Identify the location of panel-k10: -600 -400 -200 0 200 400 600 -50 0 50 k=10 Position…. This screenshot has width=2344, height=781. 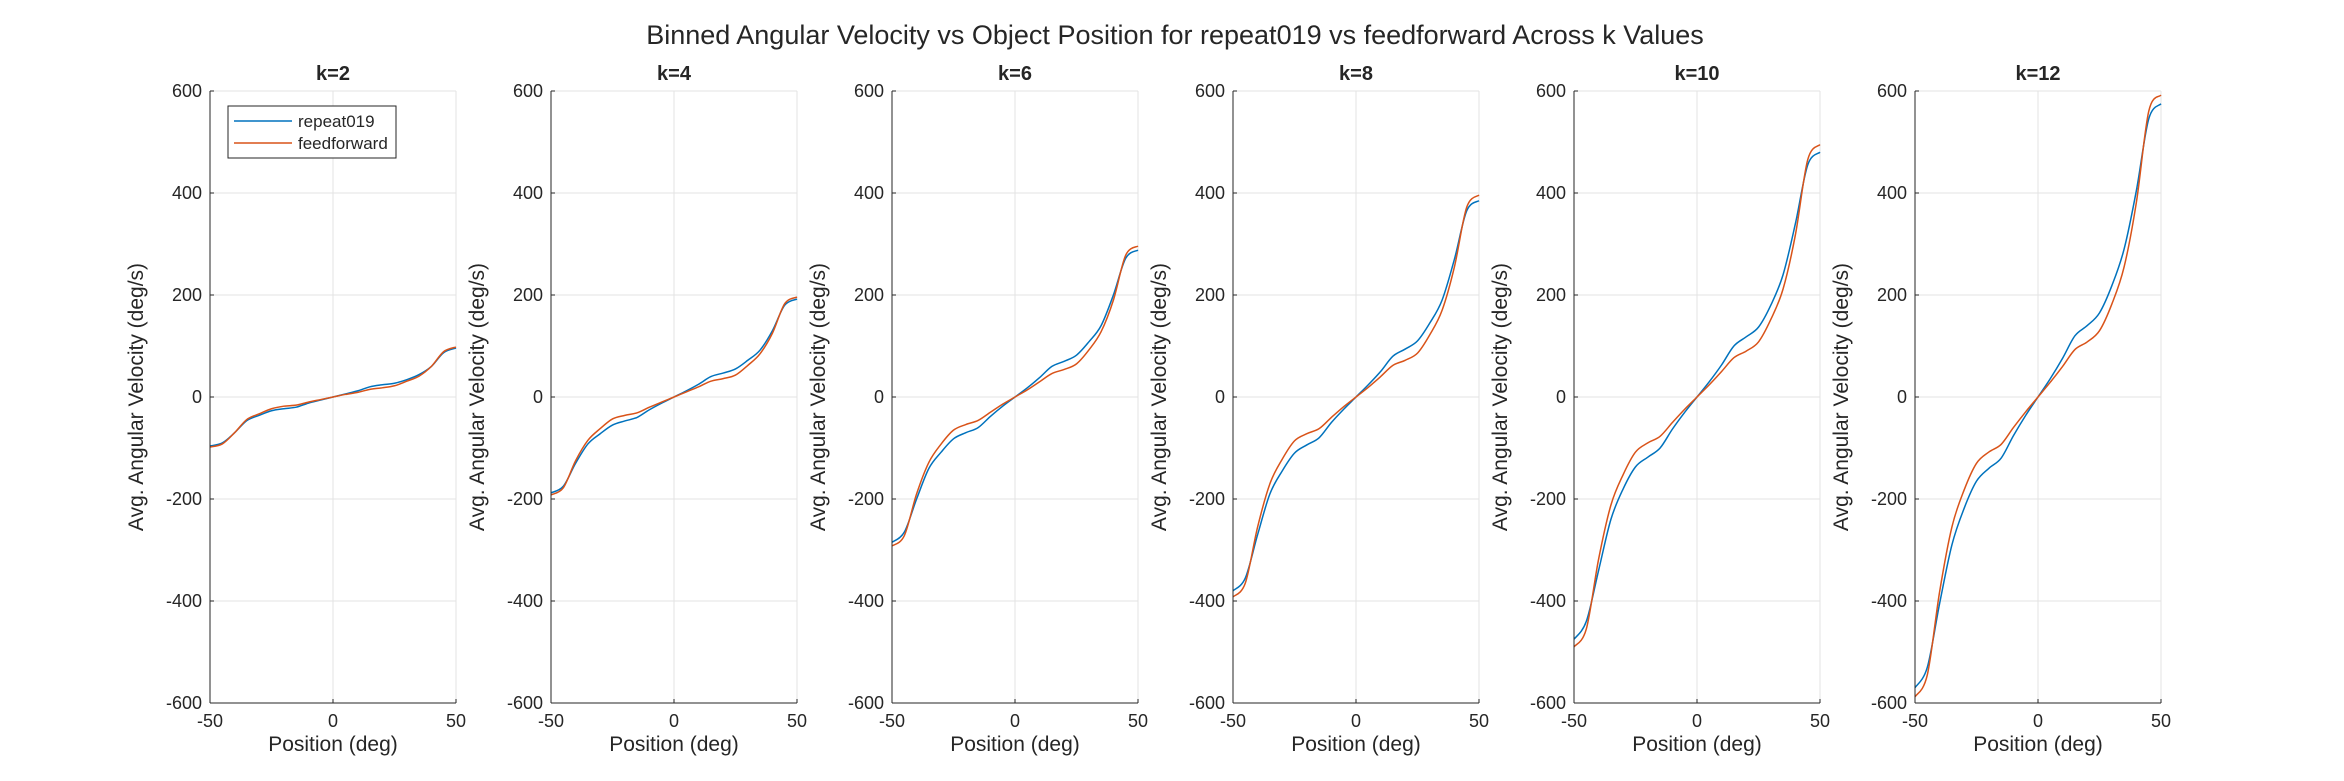
(1659, 409).